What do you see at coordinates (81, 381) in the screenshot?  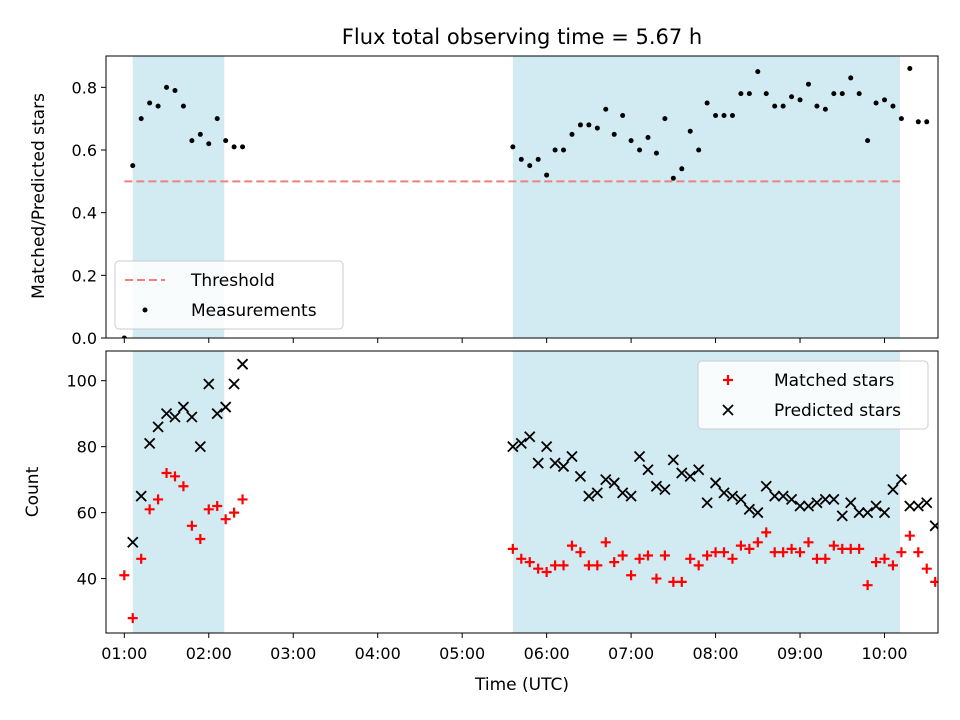 I see `bottom-y-tick-label: 100` at bounding box center [81, 381].